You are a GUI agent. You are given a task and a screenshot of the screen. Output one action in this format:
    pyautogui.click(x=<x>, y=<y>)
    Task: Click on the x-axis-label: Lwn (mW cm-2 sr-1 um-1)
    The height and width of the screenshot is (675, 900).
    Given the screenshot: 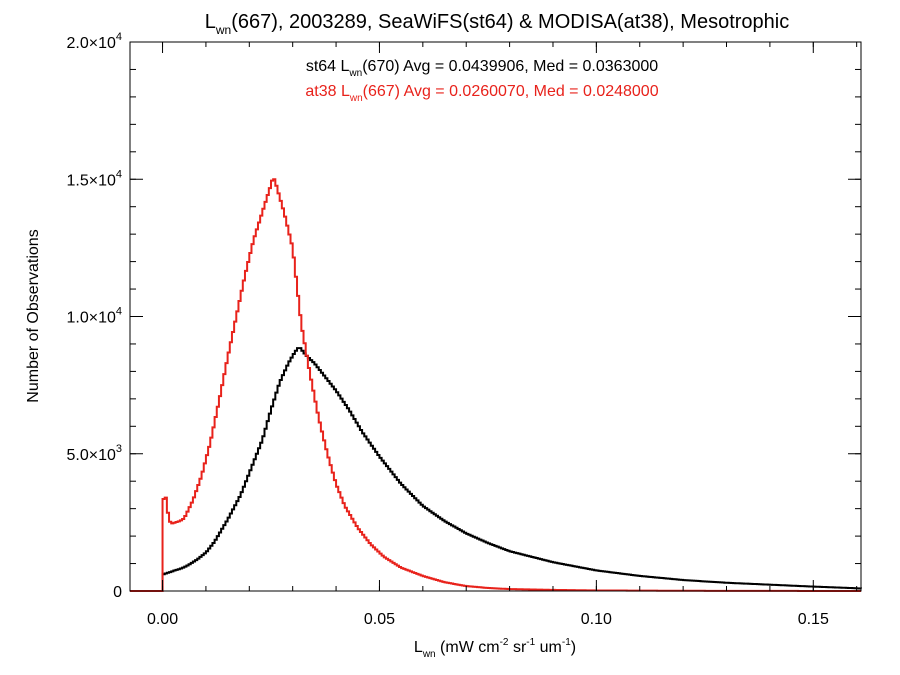 What is the action you would take?
    pyautogui.click(x=495, y=648)
    